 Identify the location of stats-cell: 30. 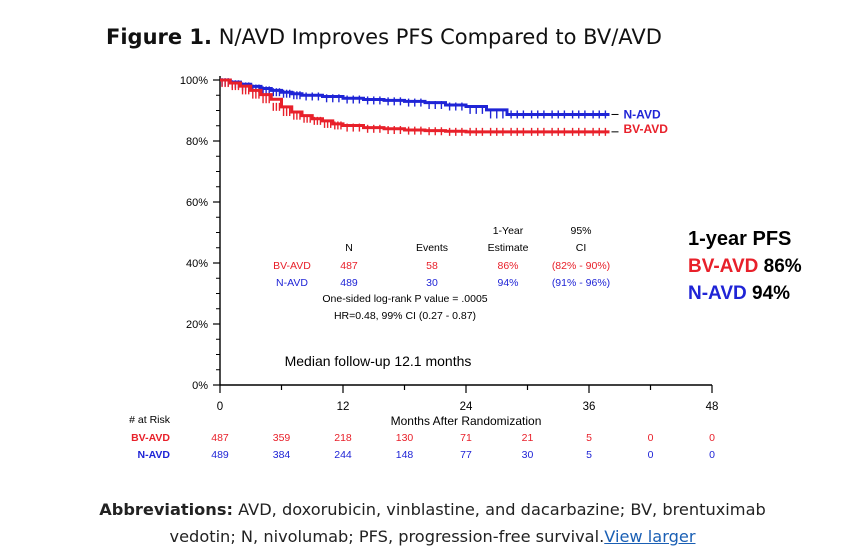
(432, 283).